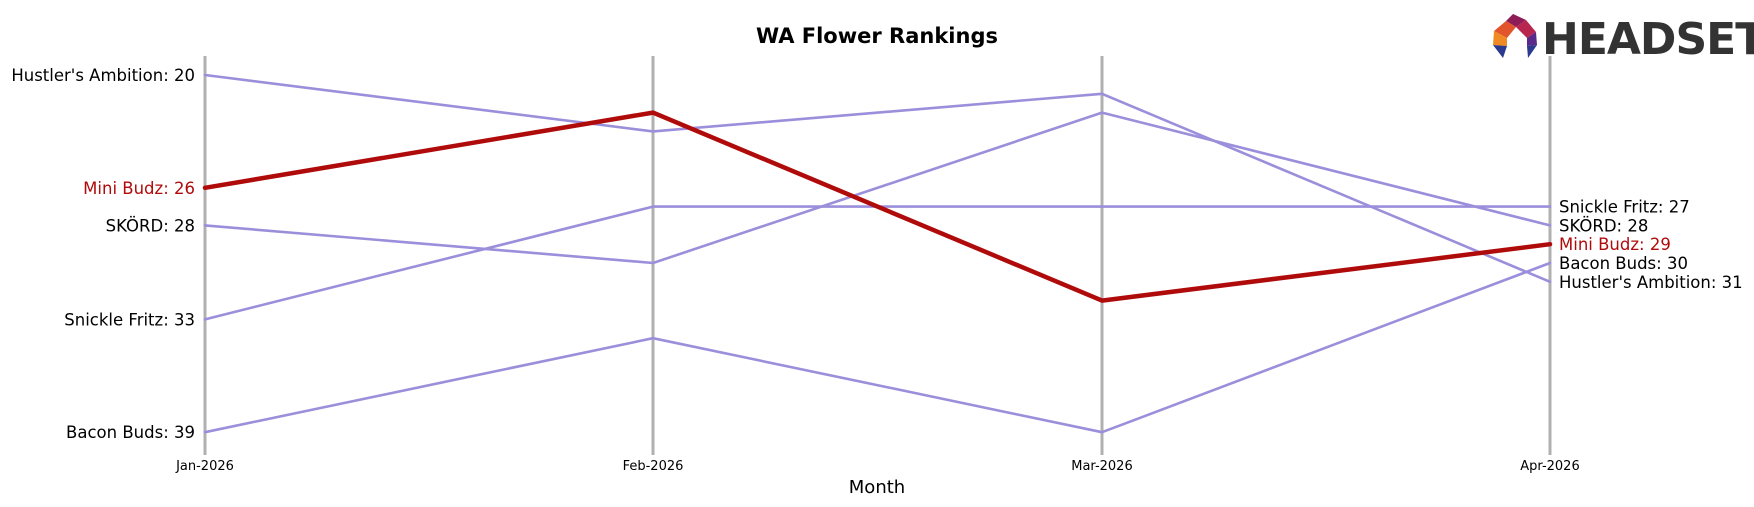  Describe the element at coordinates (653, 466) in the screenshot. I see `x-tick-label: Feb-2026` at that location.